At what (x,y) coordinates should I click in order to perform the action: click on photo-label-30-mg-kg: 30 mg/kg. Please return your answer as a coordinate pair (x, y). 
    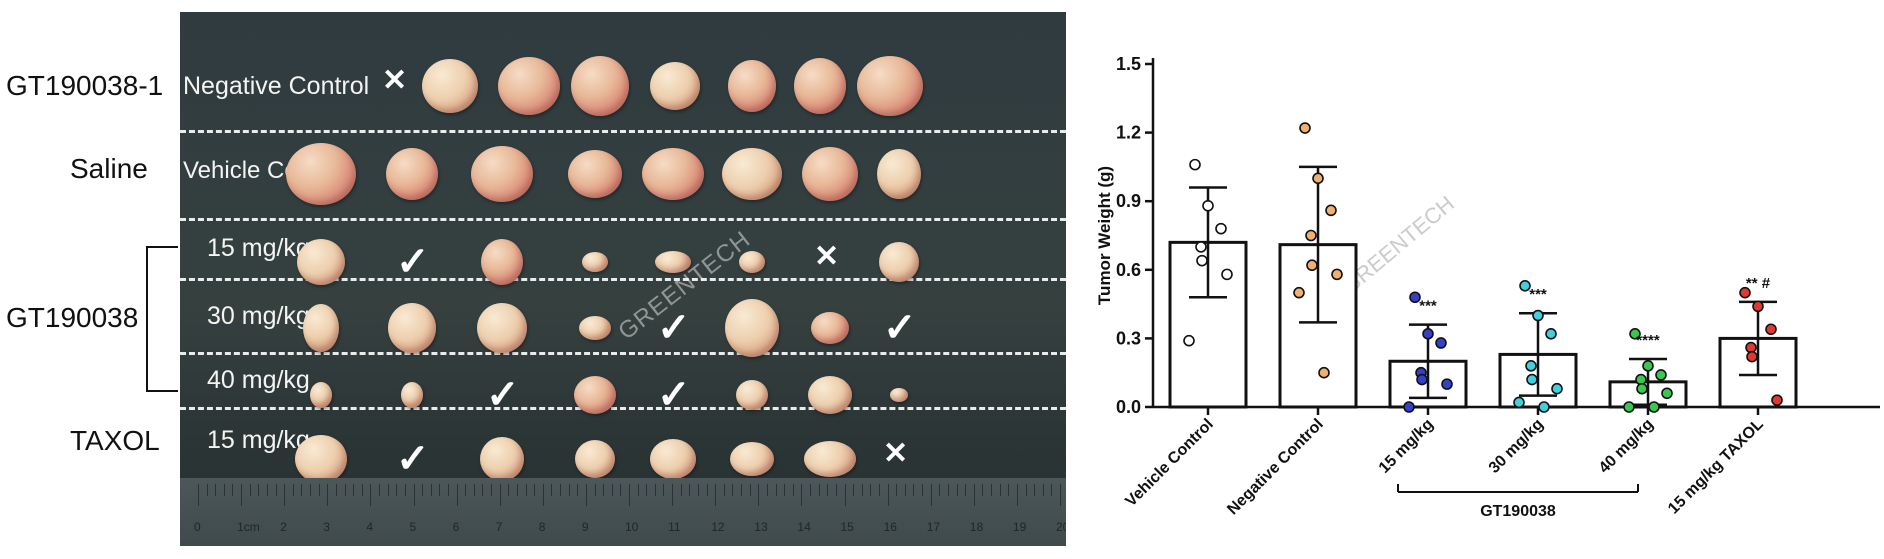
    Looking at the image, I should click on (258, 316).